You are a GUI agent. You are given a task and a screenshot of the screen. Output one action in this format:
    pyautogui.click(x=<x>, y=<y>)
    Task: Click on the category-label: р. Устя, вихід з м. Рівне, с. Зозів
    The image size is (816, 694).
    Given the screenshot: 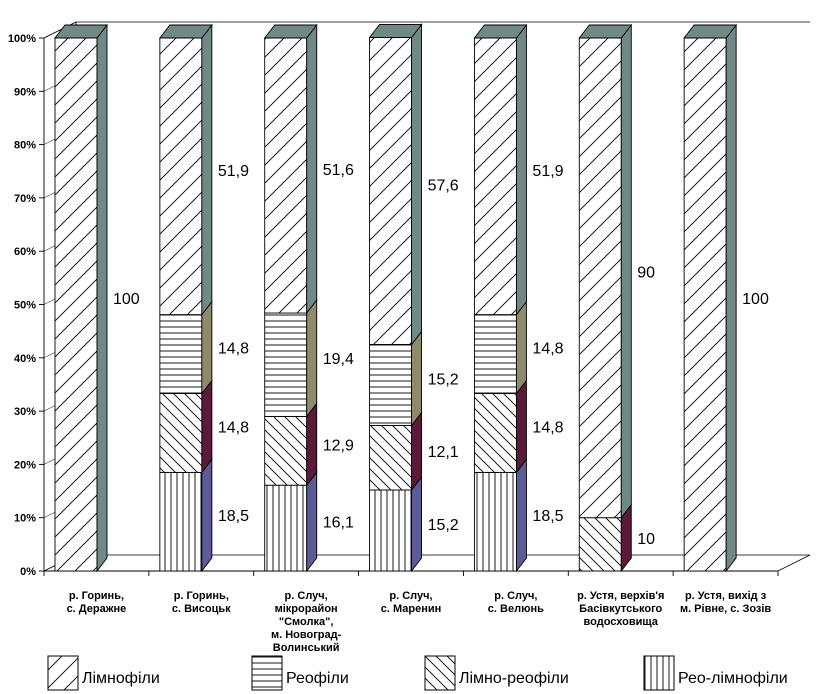 What is the action you would take?
    pyautogui.click(x=725, y=602)
    